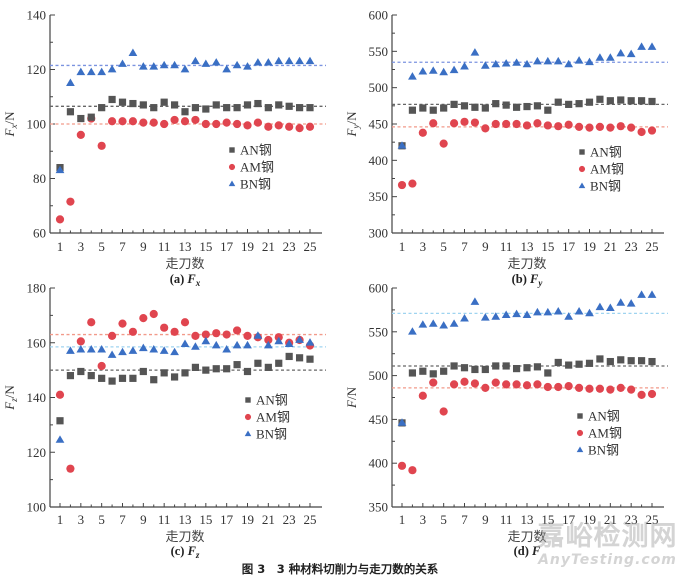  Describe the element at coordinates (402, 519) in the screenshot. I see `x-tick-label: 1` at that location.